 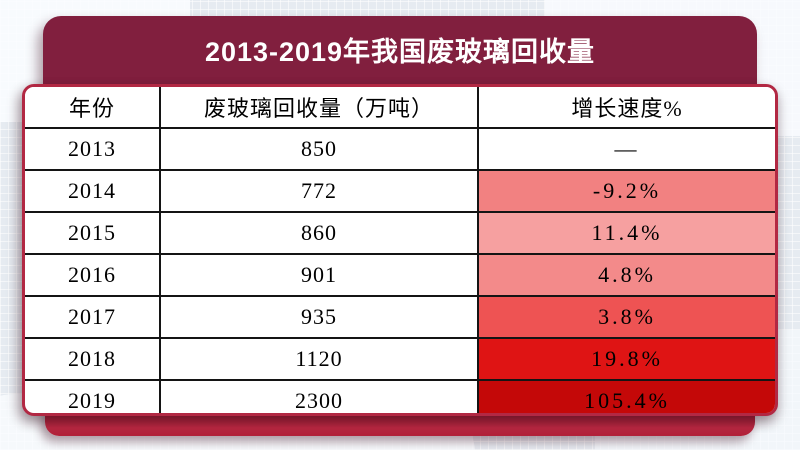 What do you see at coordinates (93, 396) in the screenshot?
I see `year-cell: 2019` at bounding box center [93, 396].